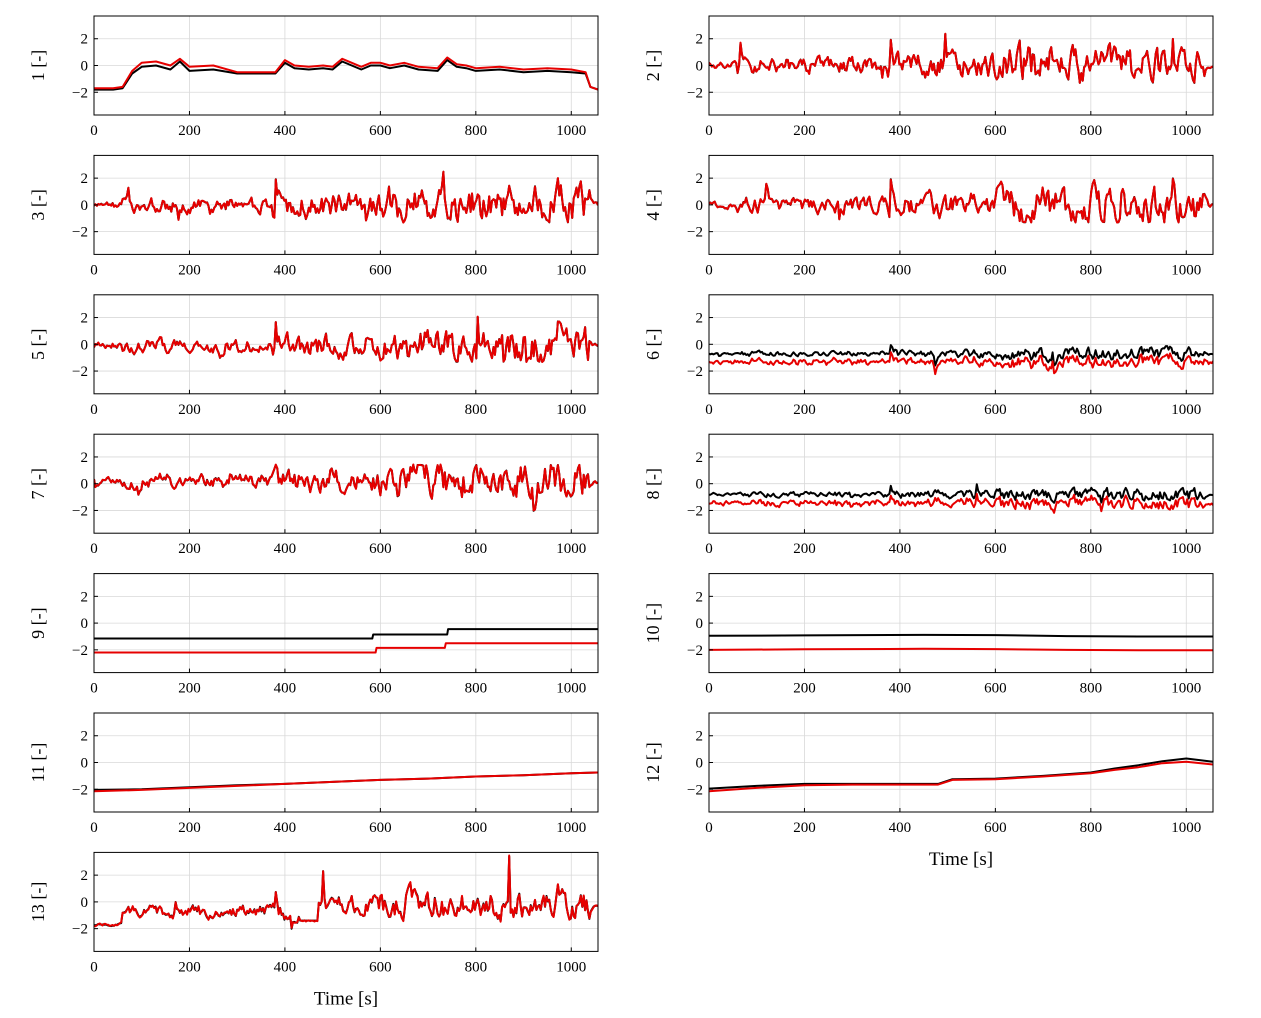  What do you see at coordinates (653, 483) in the screenshot?
I see `y-axis-label: 8 [-]` at bounding box center [653, 483].